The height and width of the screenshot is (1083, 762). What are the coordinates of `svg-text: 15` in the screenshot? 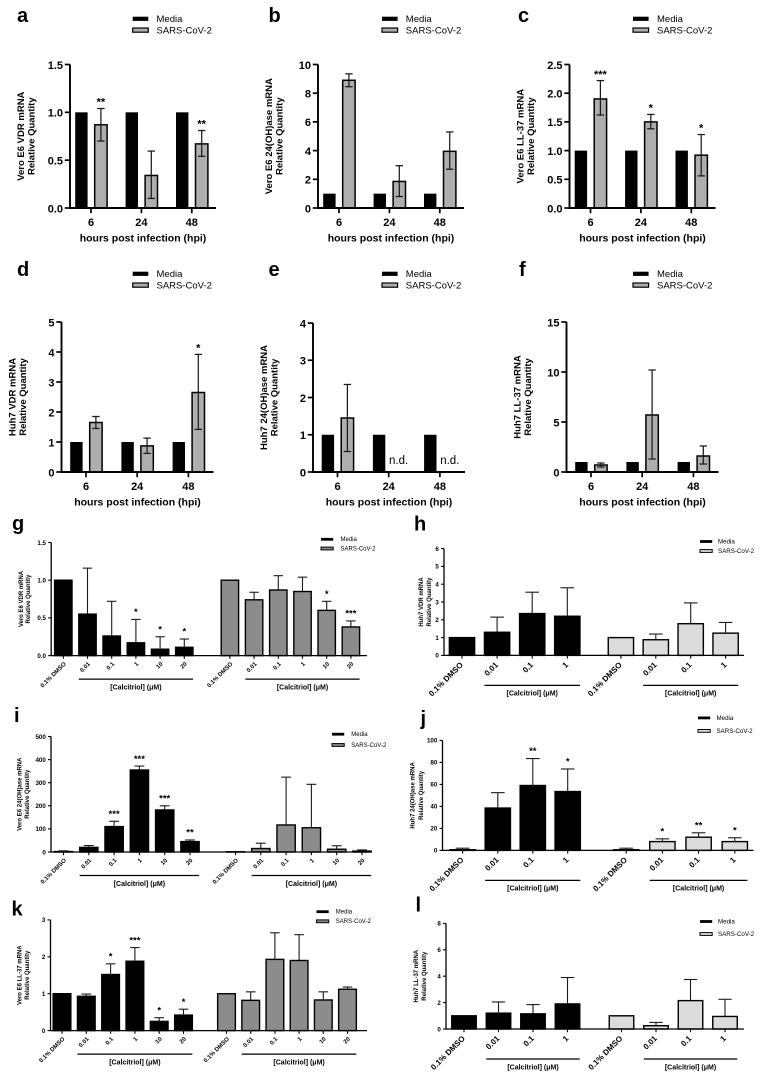 It's located at (553, 323).